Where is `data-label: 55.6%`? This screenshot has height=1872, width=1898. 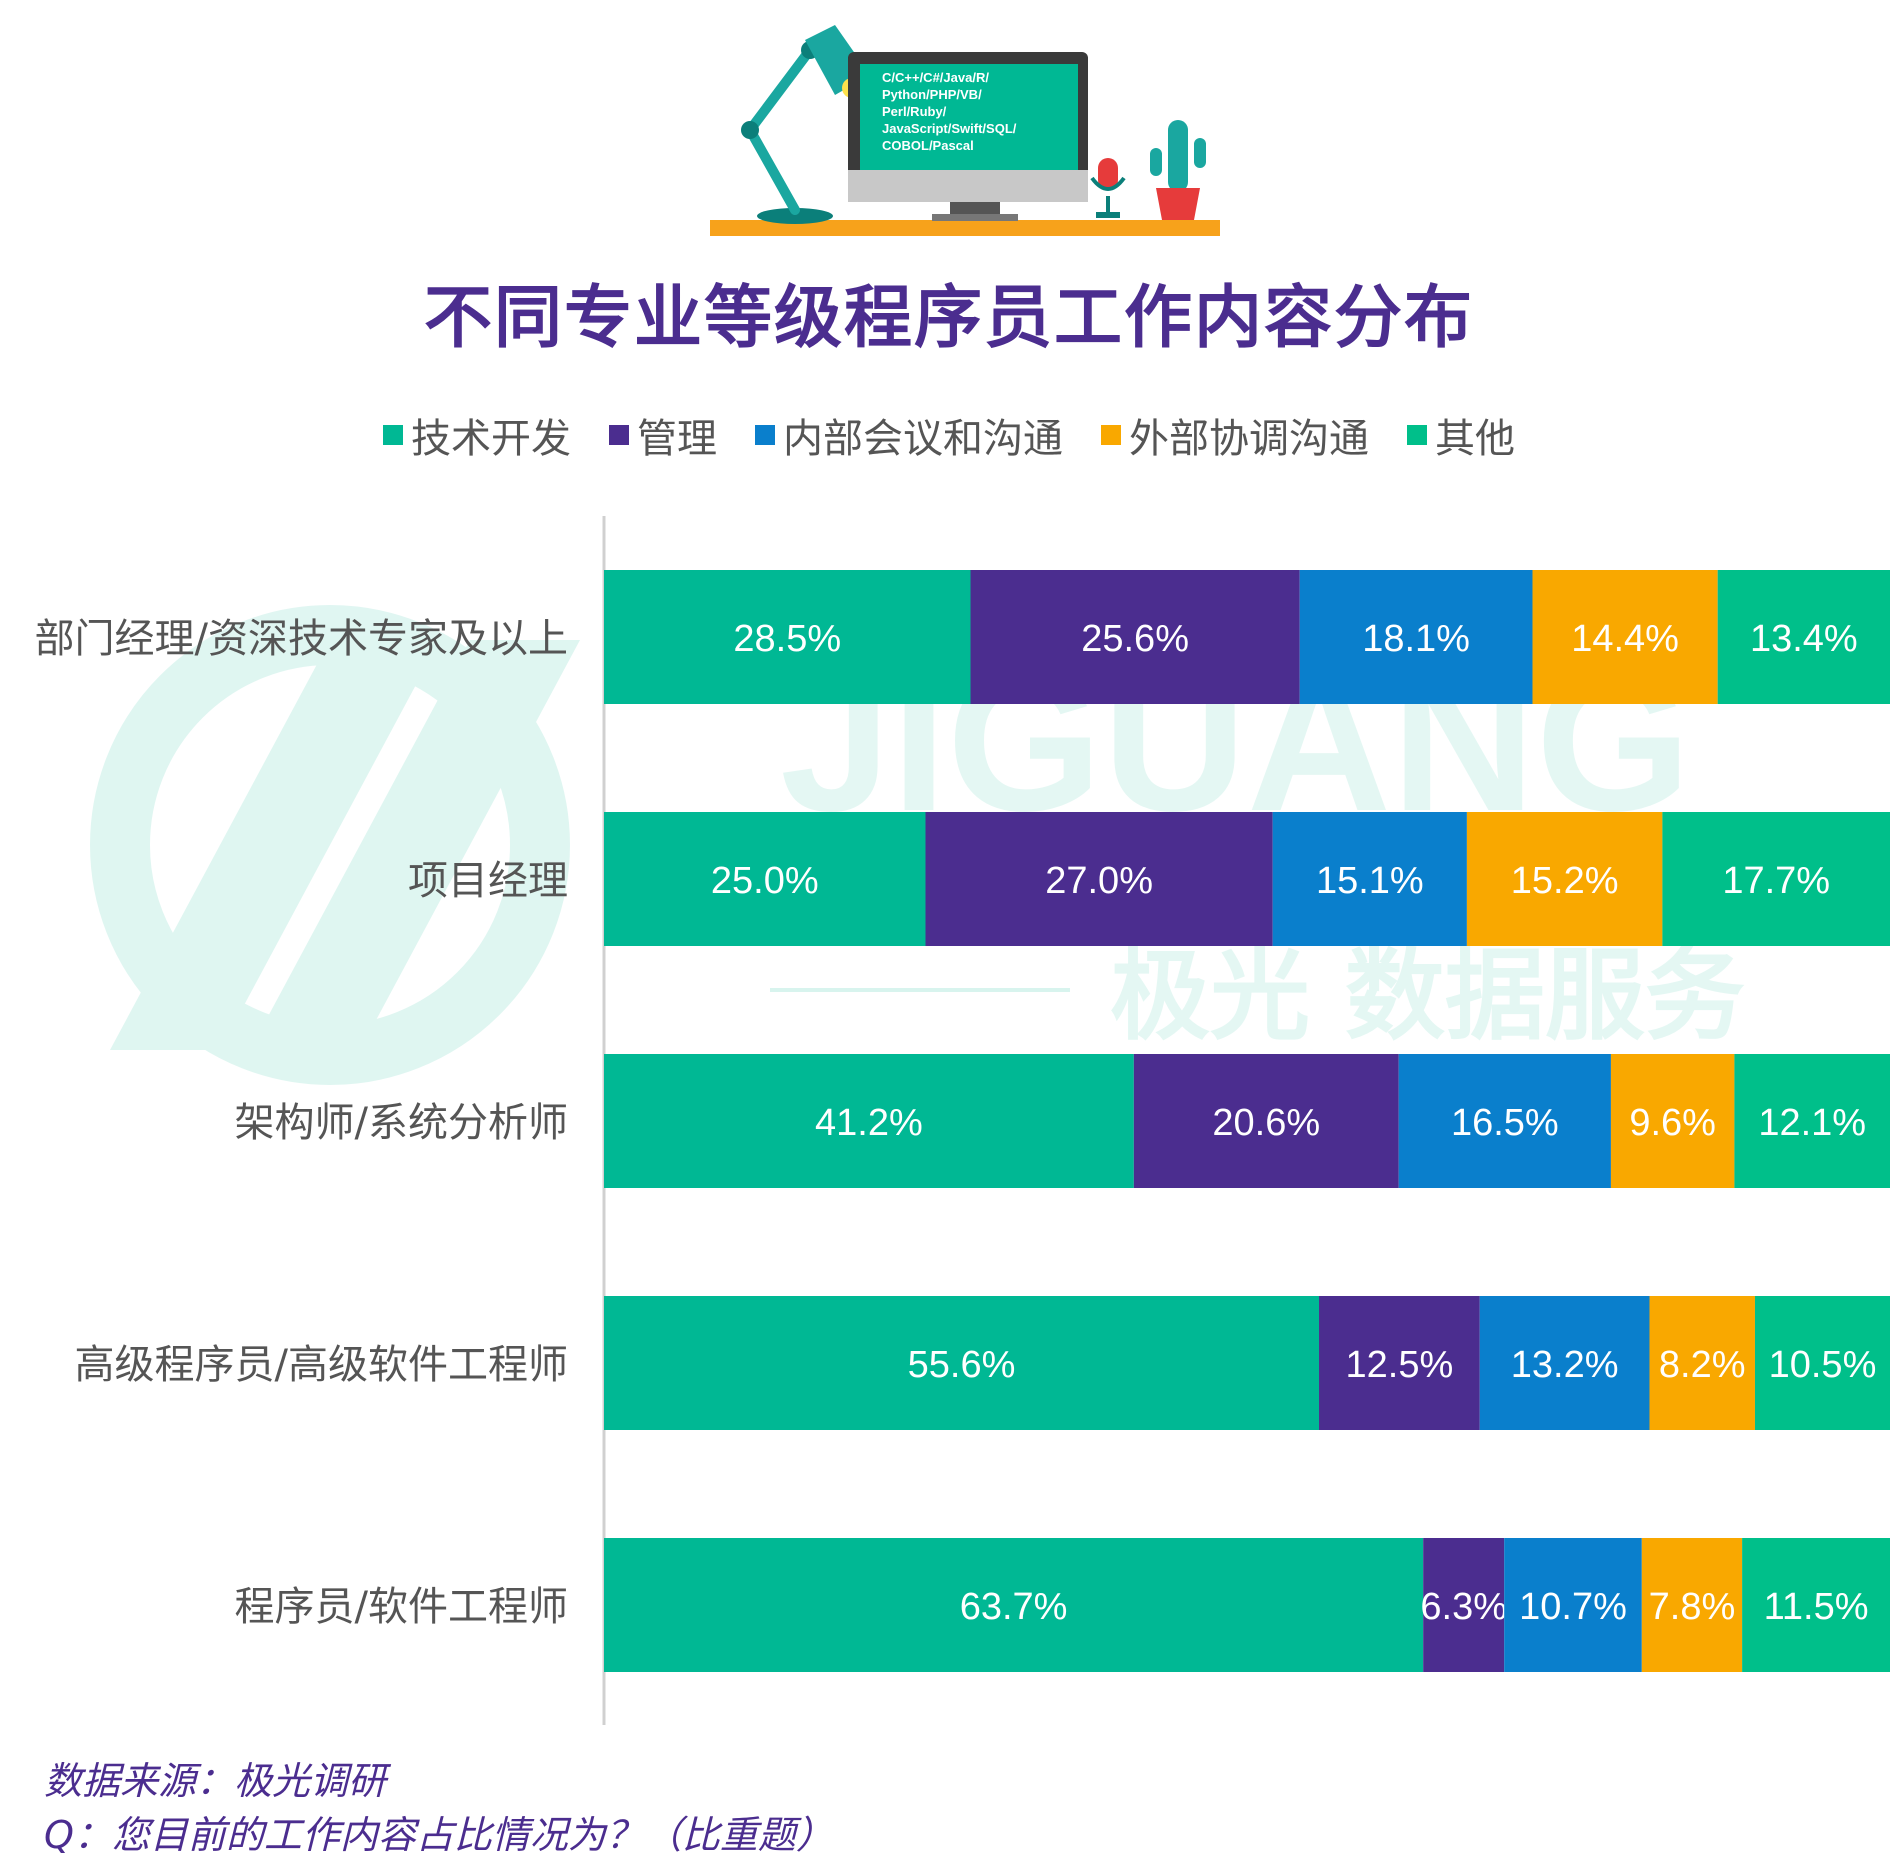
data-label: 55.6% is located at coordinates (962, 1365).